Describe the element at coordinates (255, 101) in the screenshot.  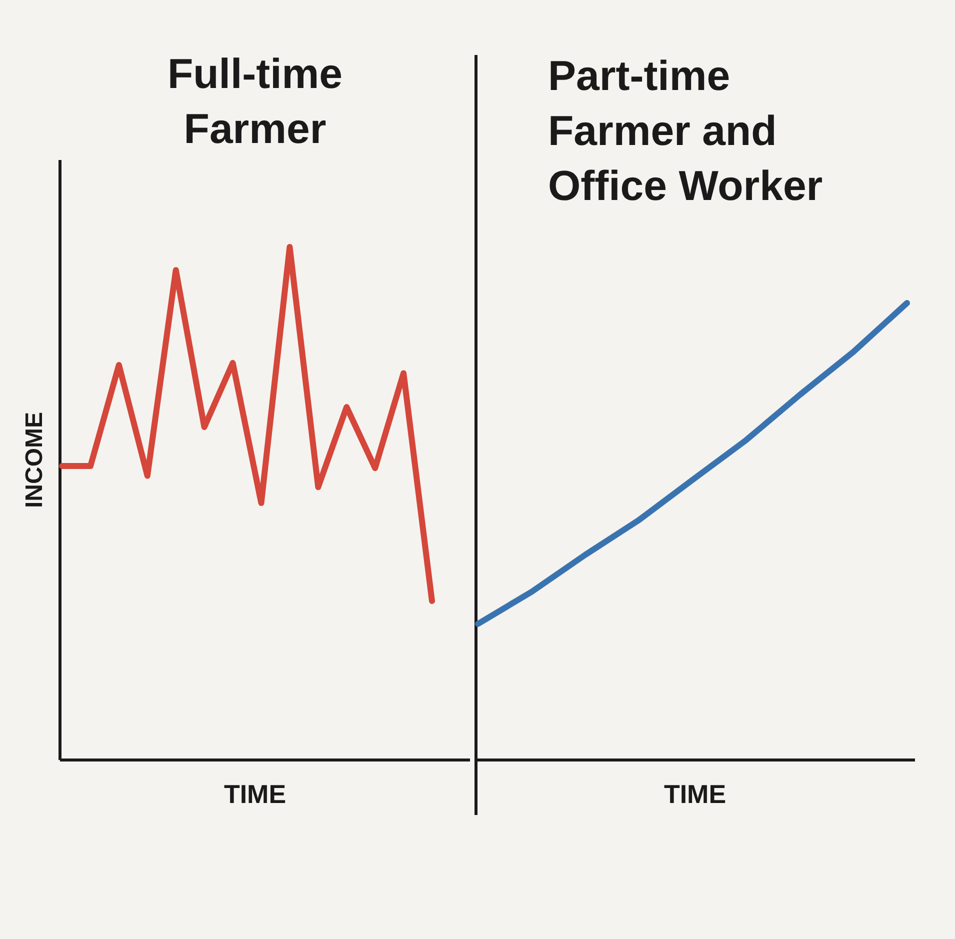
I see `chart-title: Full-time Farmer` at that location.